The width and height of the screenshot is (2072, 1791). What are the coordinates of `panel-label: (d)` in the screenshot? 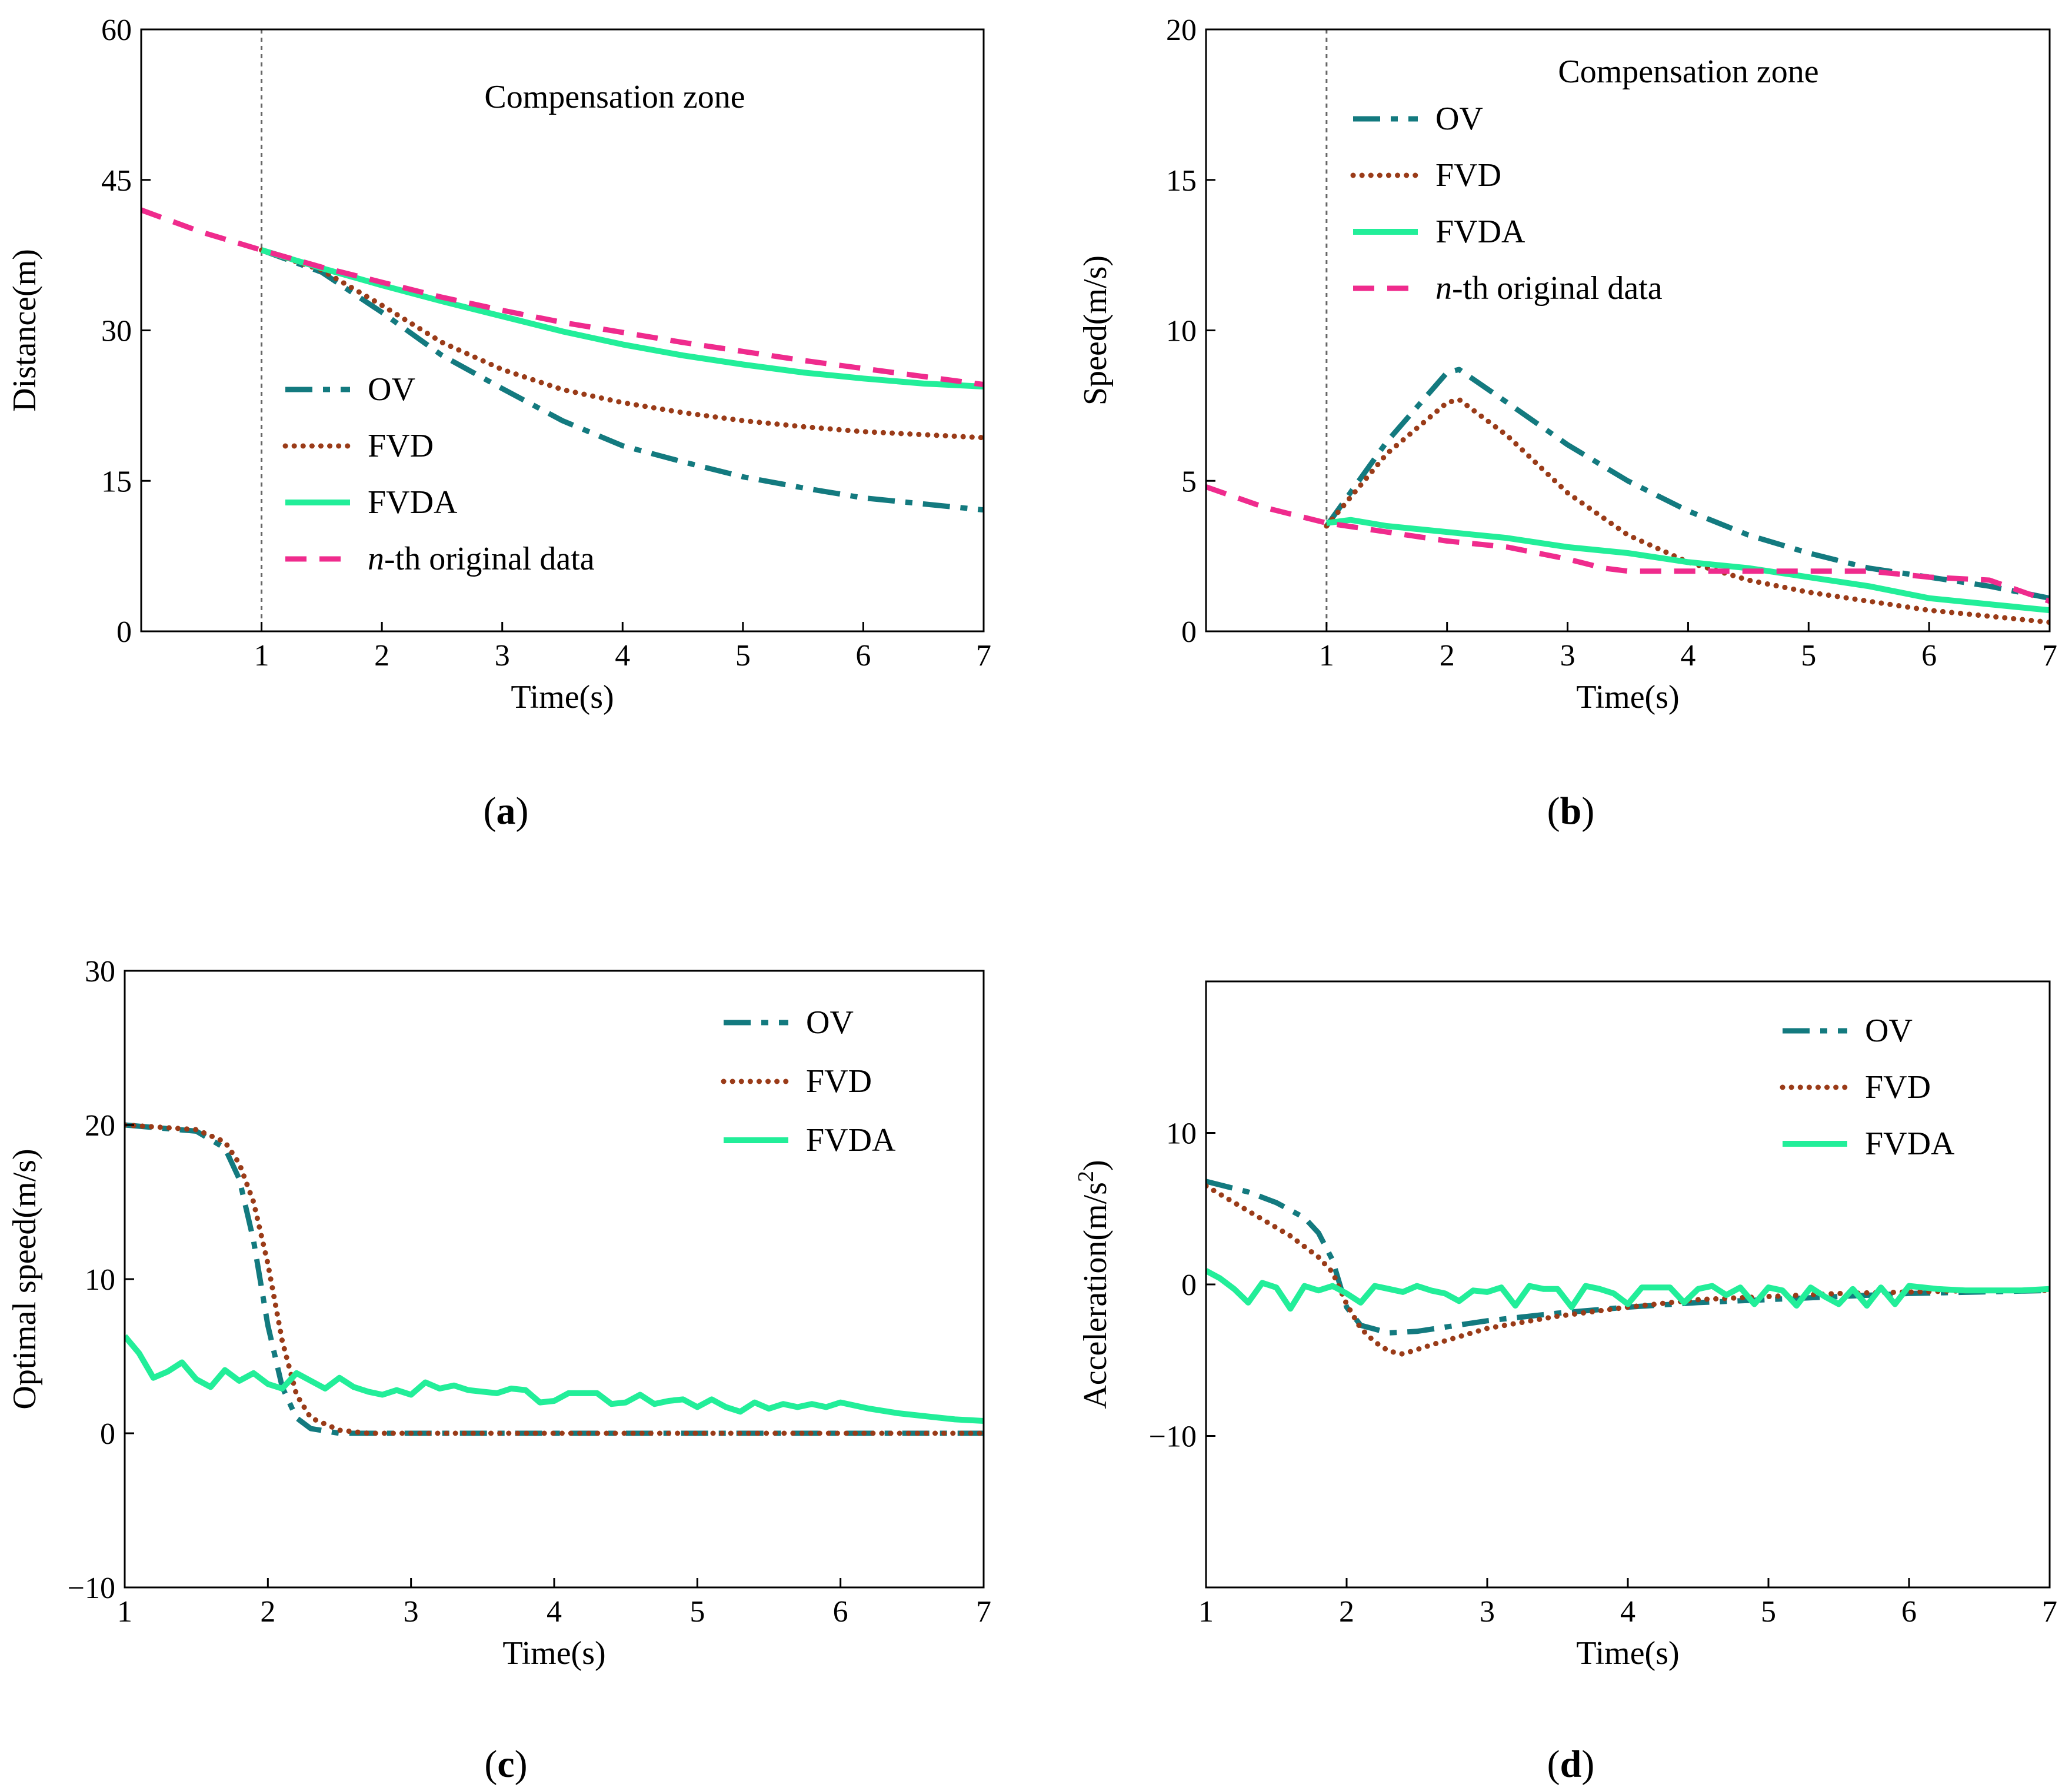 It's located at (1571, 1765).